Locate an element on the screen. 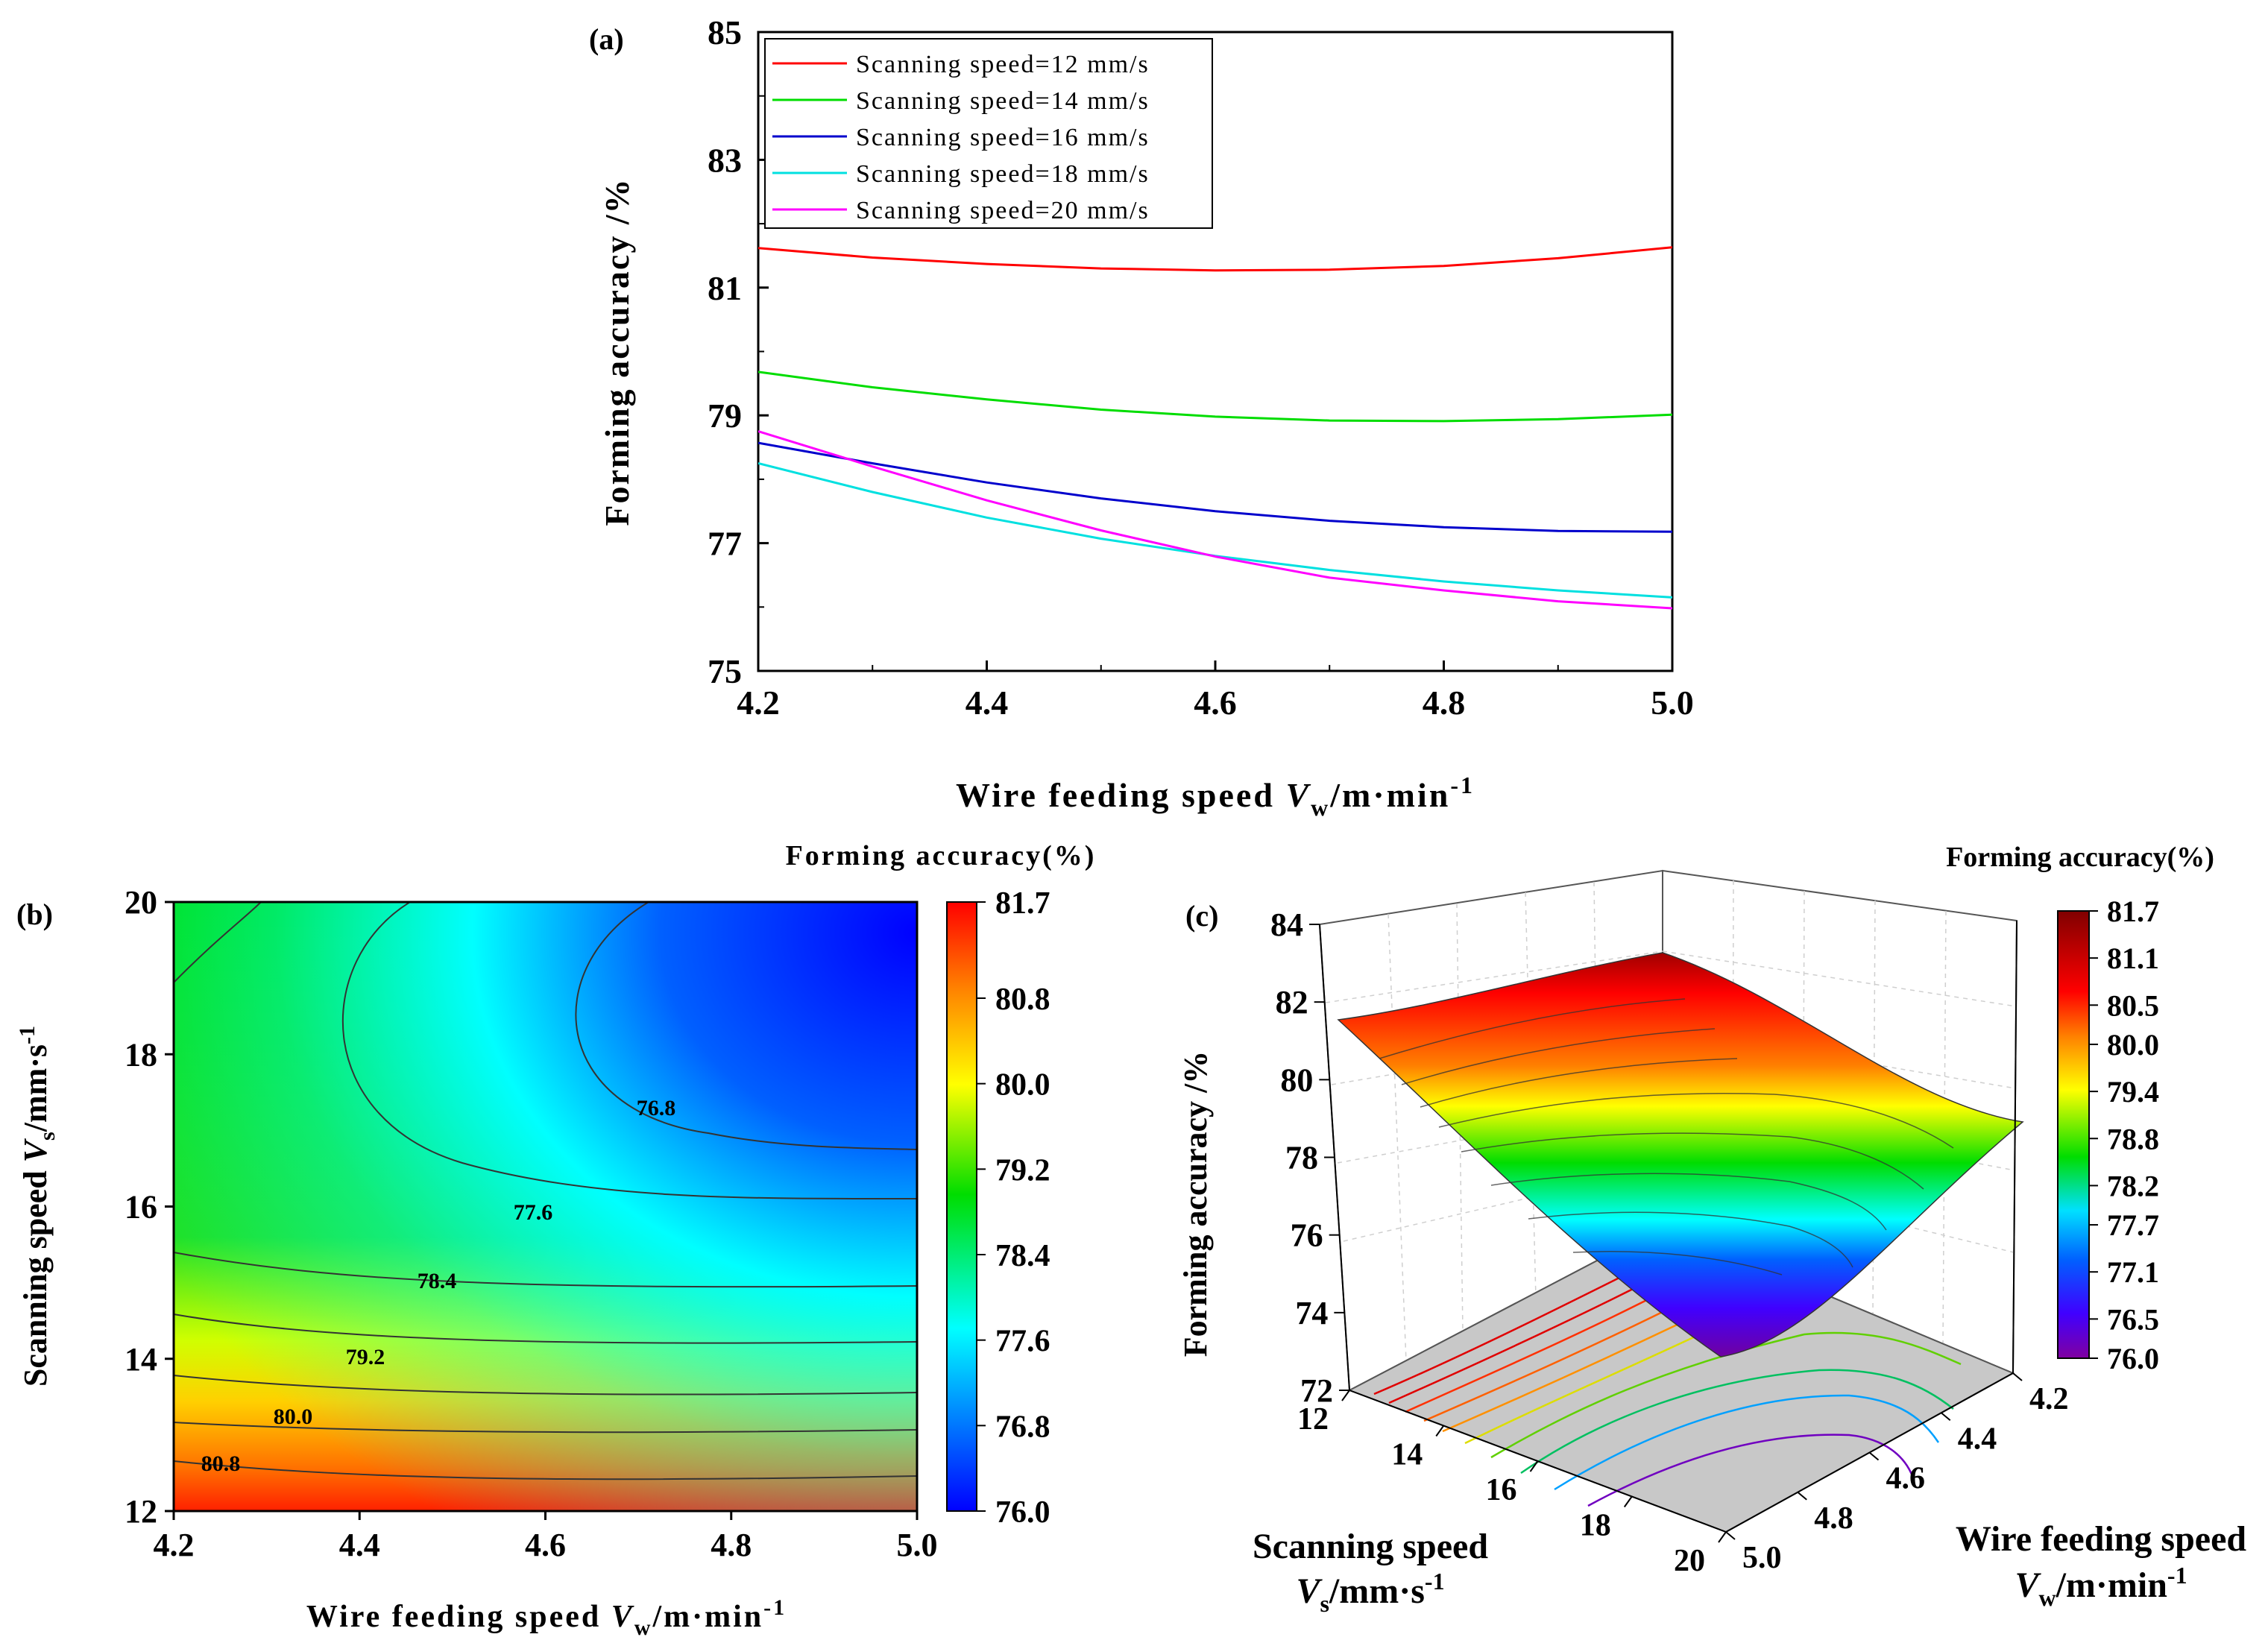  colorbar-tick-label: 80.8 is located at coordinates (1022, 1000).